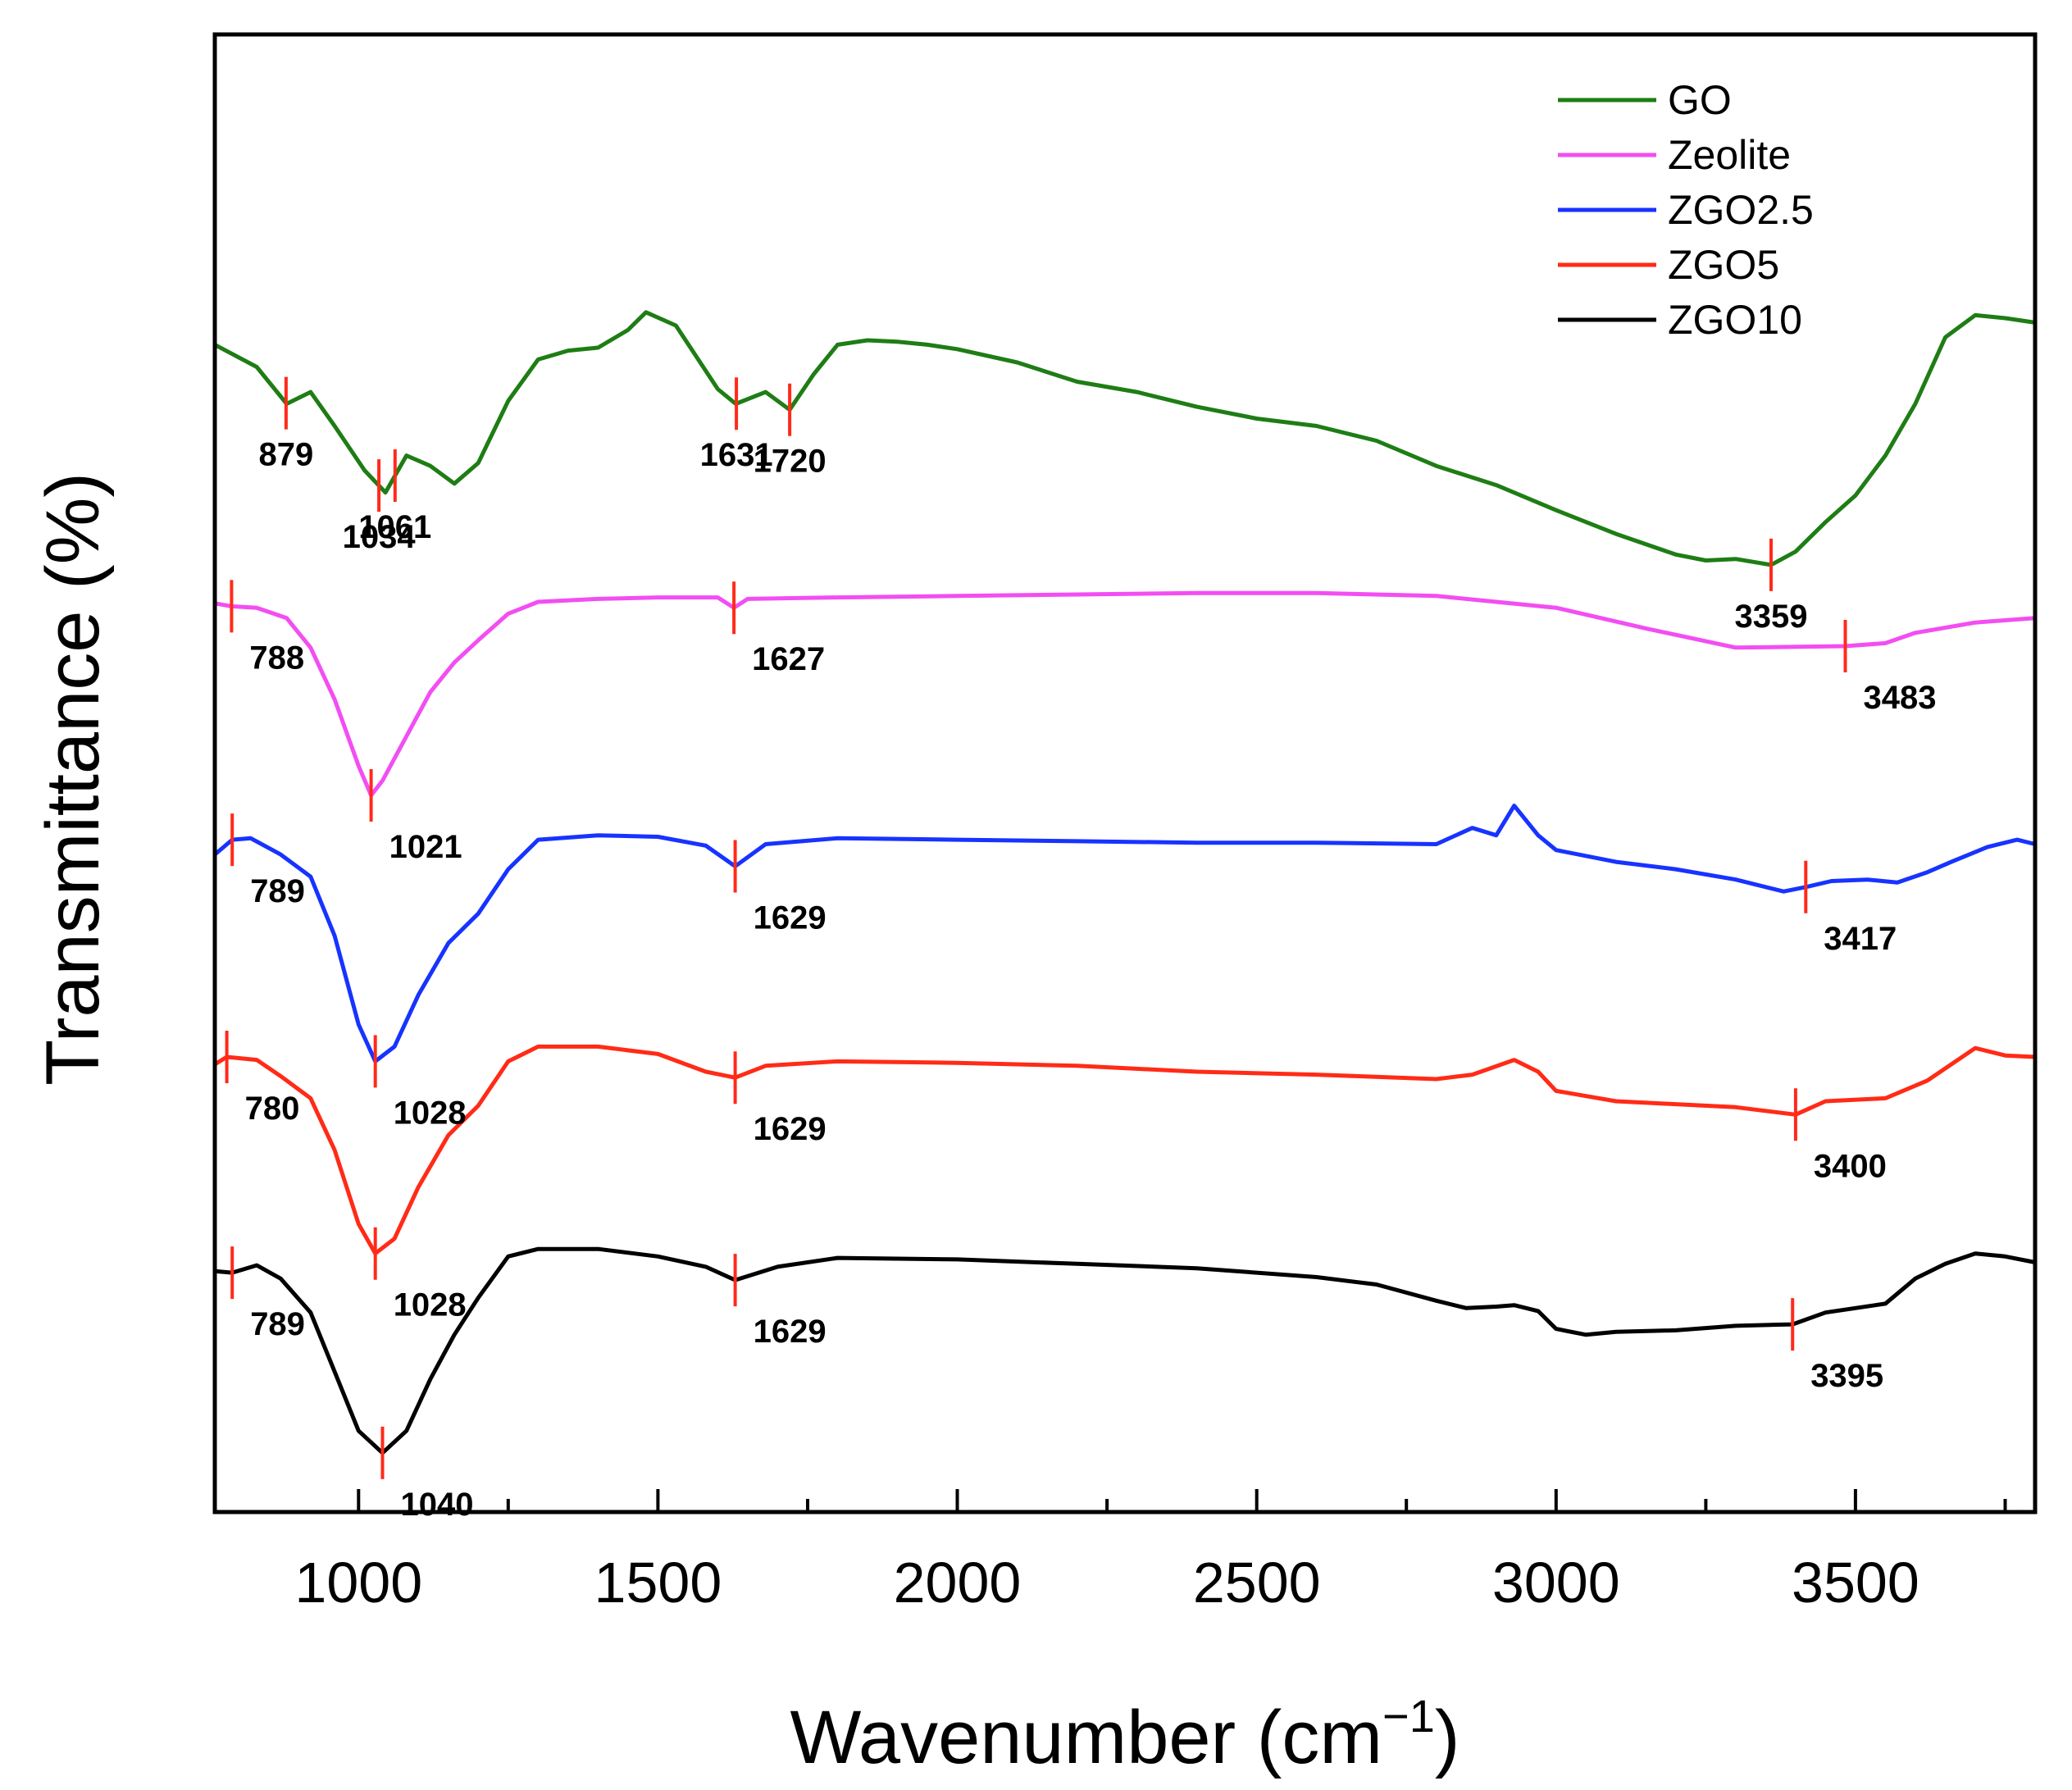 This screenshot has width=2072, height=1790. I want to click on legend-label-zgo5: ZGO5, so click(1723, 265).